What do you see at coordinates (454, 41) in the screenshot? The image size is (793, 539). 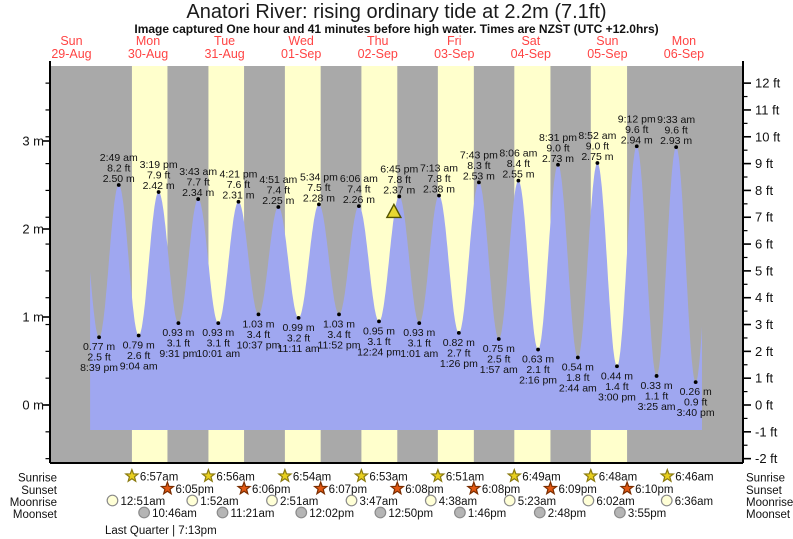 I see `day-label-name: Fri` at bounding box center [454, 41].